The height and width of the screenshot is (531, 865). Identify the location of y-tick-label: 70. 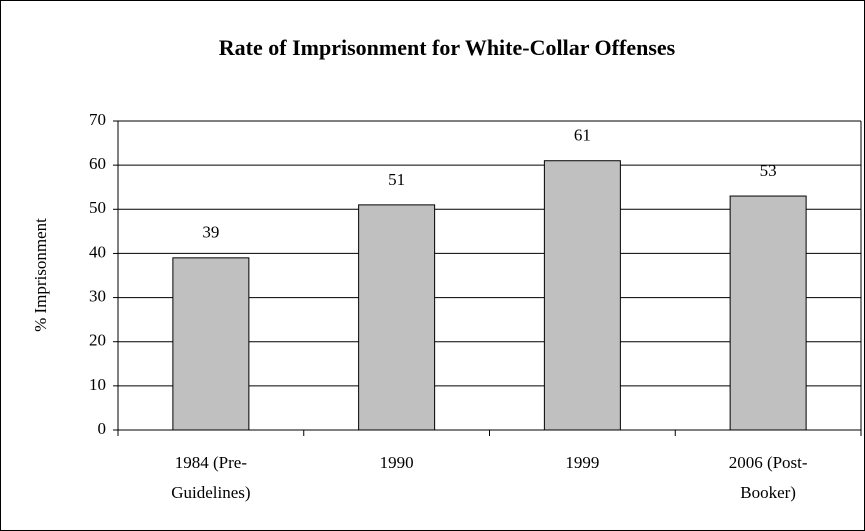
(97, 119).